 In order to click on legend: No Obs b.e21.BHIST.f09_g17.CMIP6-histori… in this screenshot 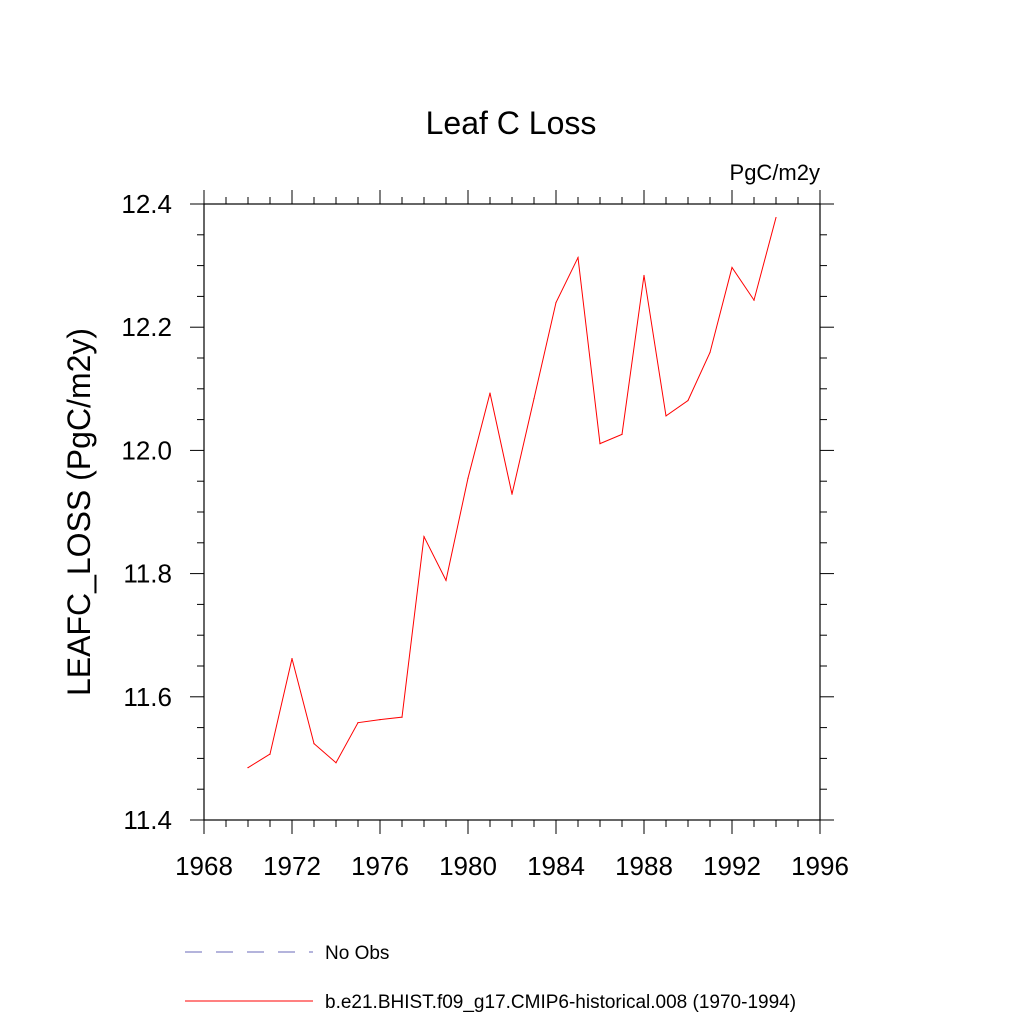, I will do `click(490, 978)`.